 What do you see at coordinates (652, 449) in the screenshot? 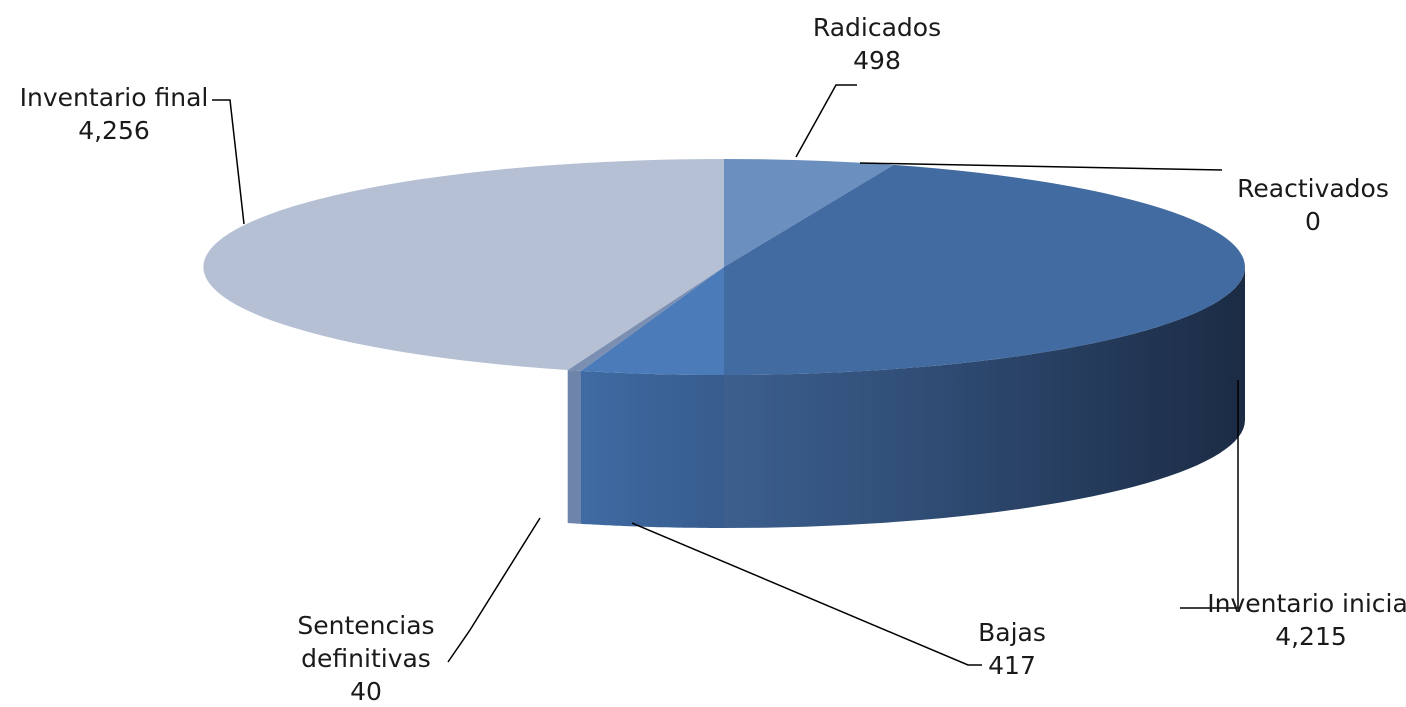
I see `side-wall-bajas` at bounding box center [652, 449].